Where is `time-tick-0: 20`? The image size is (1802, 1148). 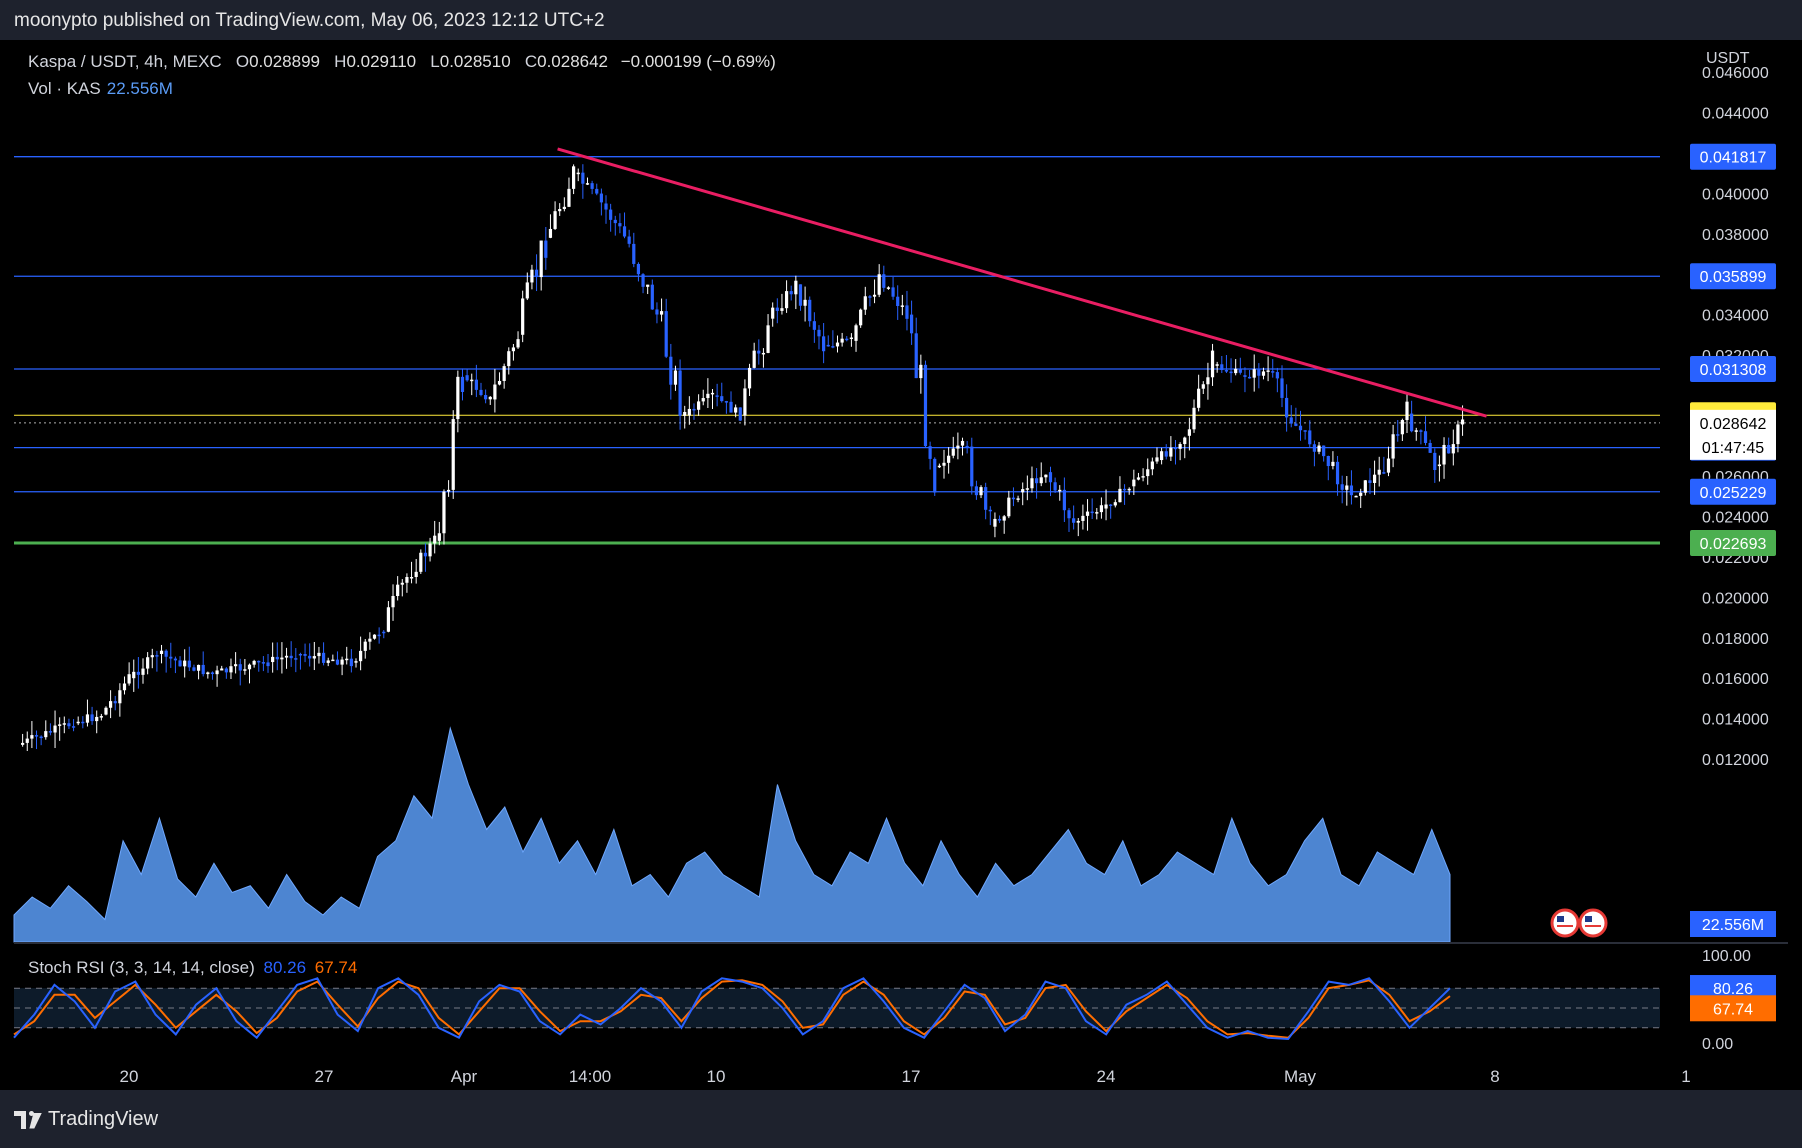 time-tick-0: 20 is located at coordinates (129, 1076).